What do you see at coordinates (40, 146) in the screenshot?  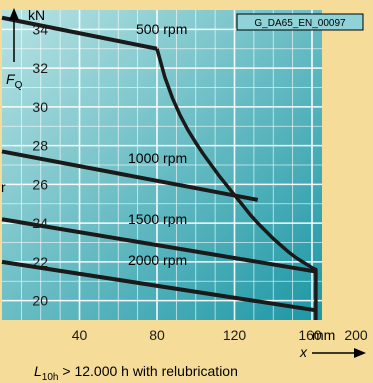 I see `y-tick-label: 28` at bounding box center [40, 146].